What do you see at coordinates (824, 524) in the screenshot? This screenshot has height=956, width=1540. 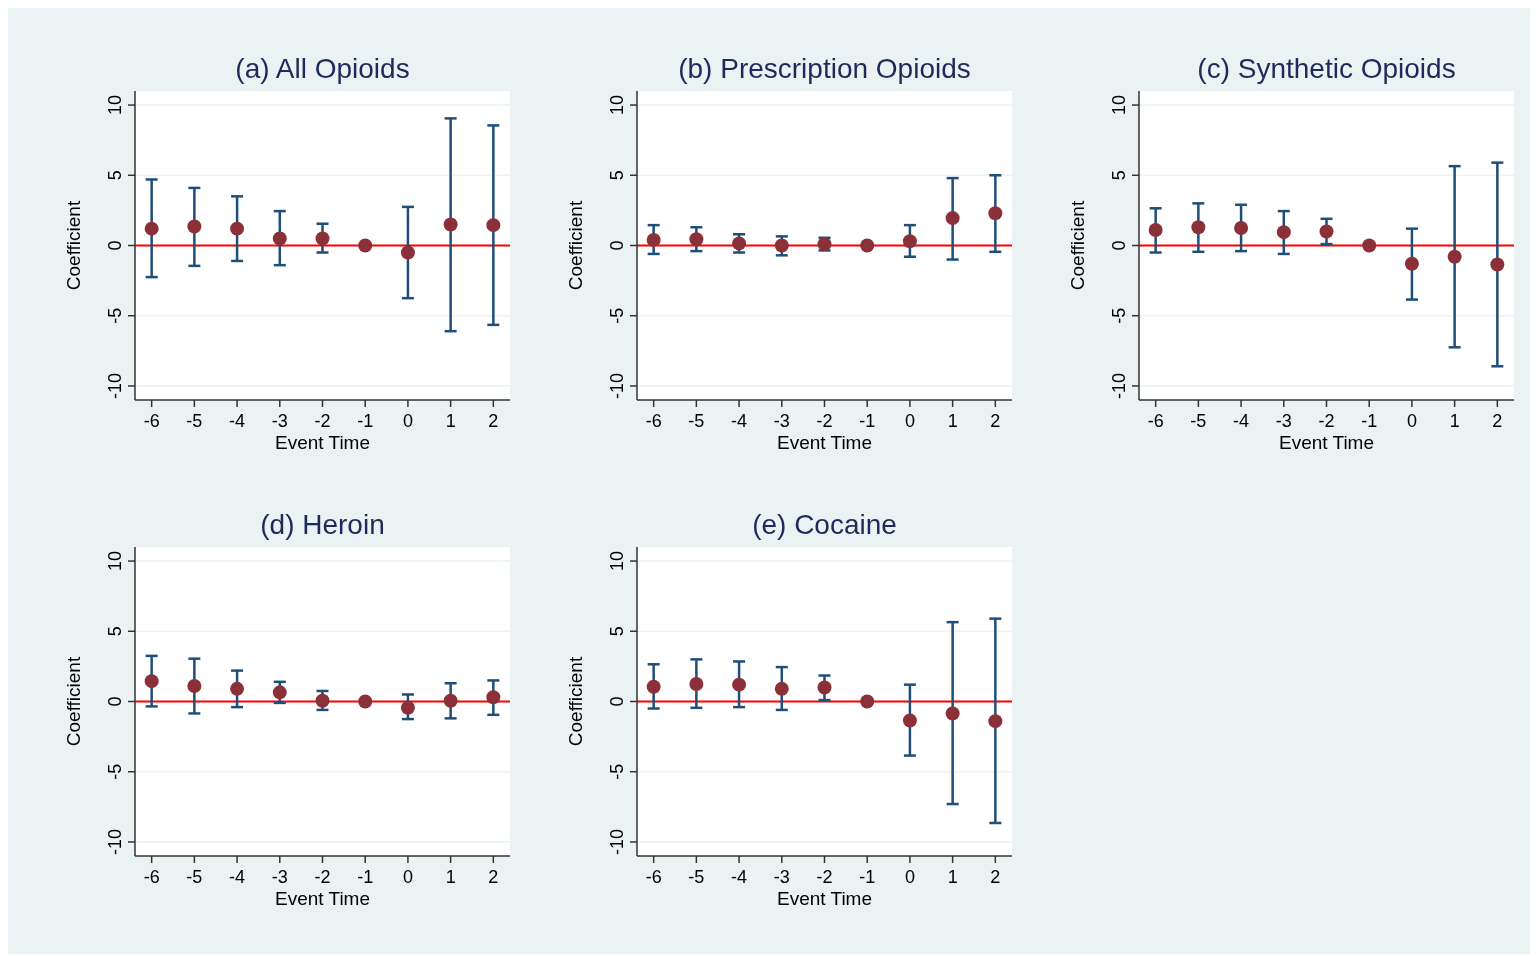 I see `chart-title: (e) Cocaine` at bounding box center [824, 524].